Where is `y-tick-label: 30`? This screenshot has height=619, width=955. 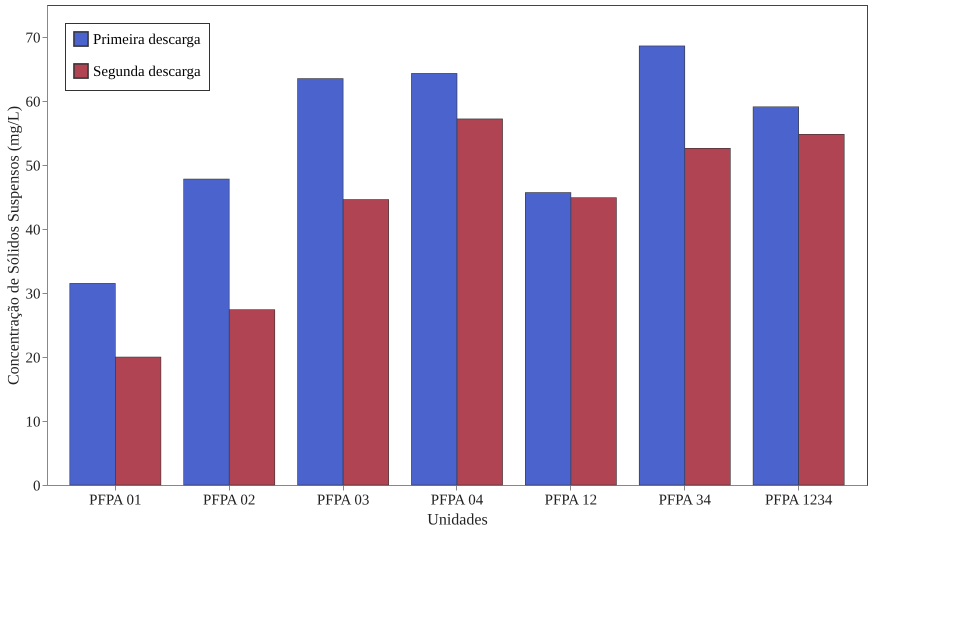
y-tick-label: 30 is located at coordinates (33, 294).